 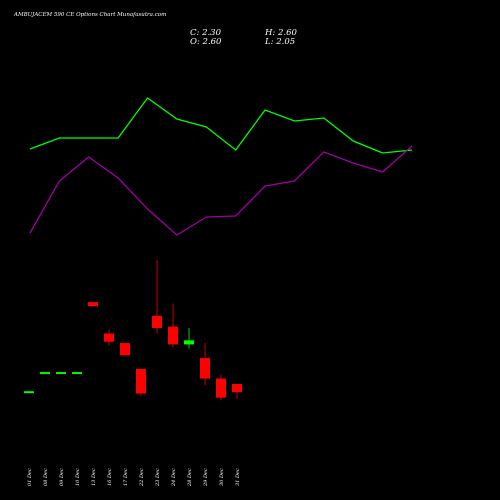 I want to click on x-tick-label: 10 Dec, so click(x=78, y=477).